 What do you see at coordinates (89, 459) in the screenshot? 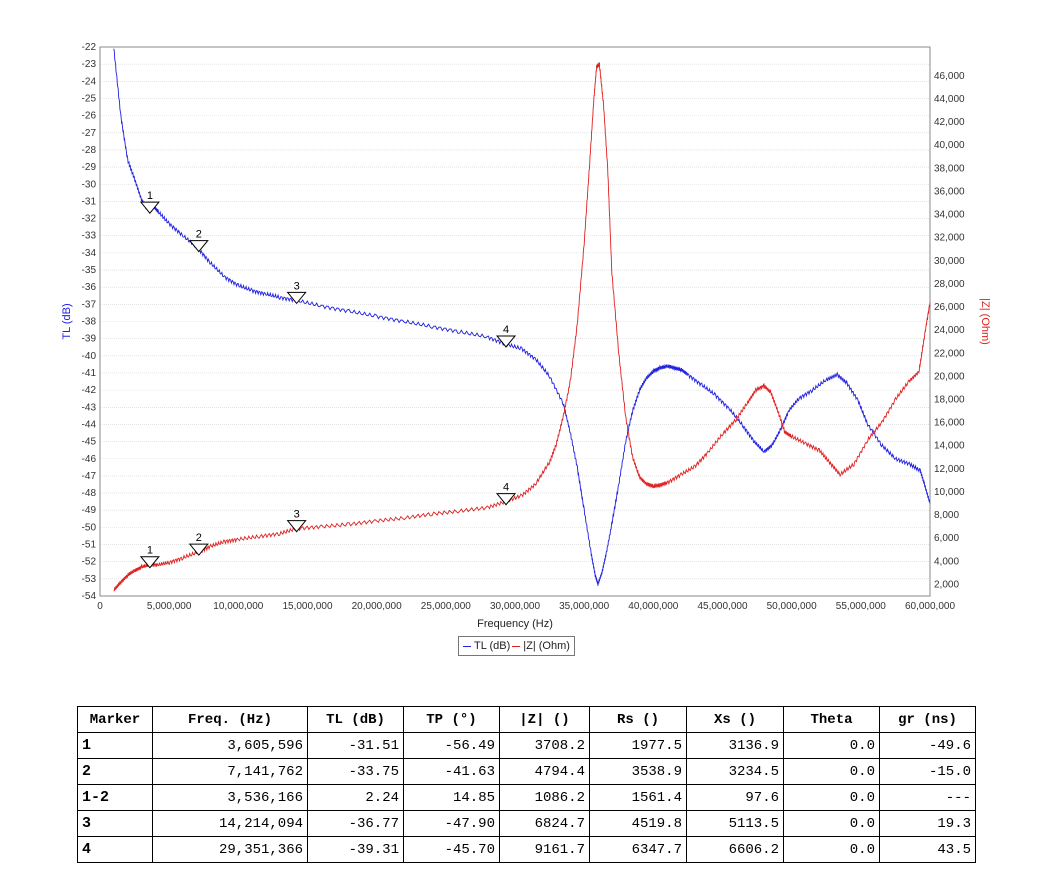
I see `left-tick-label: -46` at bounding box center [89, 459].